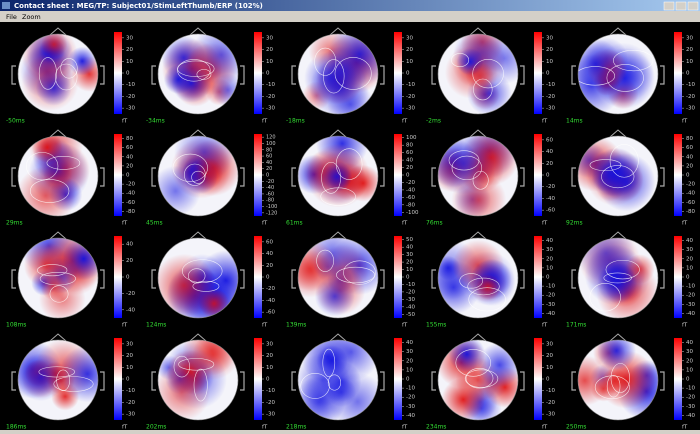 The height and width of the screenshot is (434, 700). Describe the element at coordinates (412, 213) in the screenshot. I see `colorbar-tick-label: -100` at that location.